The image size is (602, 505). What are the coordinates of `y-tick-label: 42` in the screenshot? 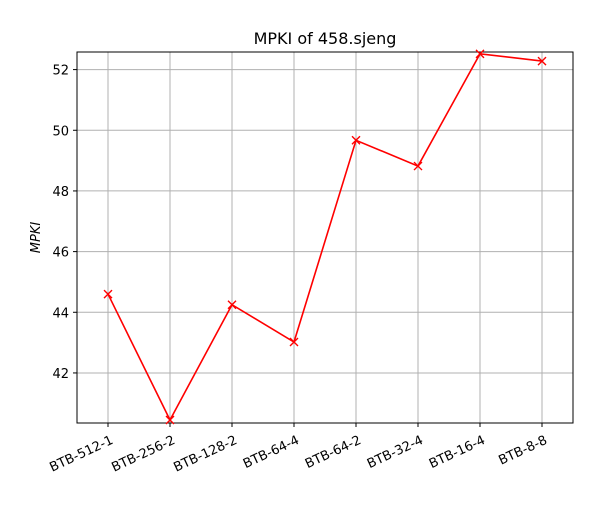 It's located at (60, 374).